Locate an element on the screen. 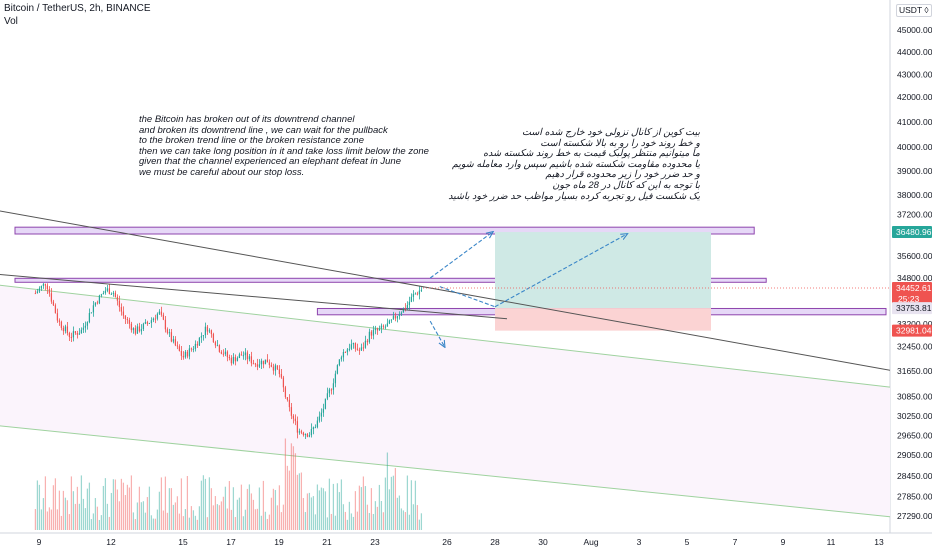 The image size is (932, 550). current-price-tag-countdown: 25:23 is located at coordinates (909, 299).